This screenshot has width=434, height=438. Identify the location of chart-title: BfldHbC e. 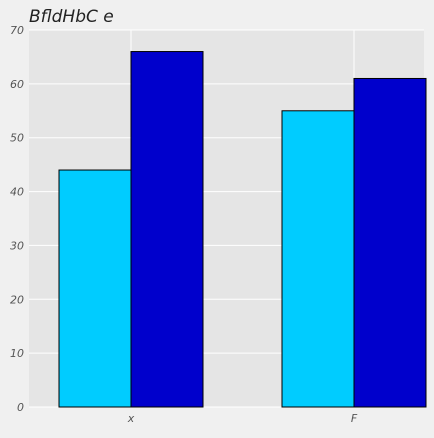
(71, 17).